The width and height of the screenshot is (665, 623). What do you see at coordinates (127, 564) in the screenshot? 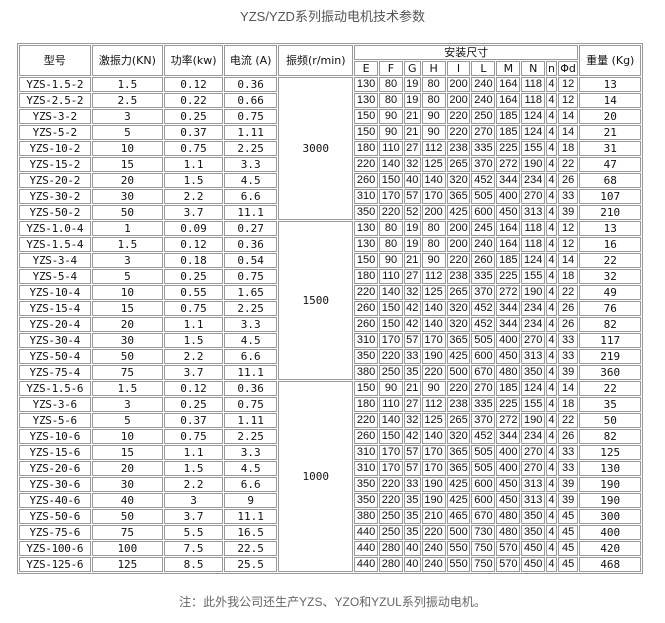
I see `force-cell: 125` at bounding box center [127, 564].